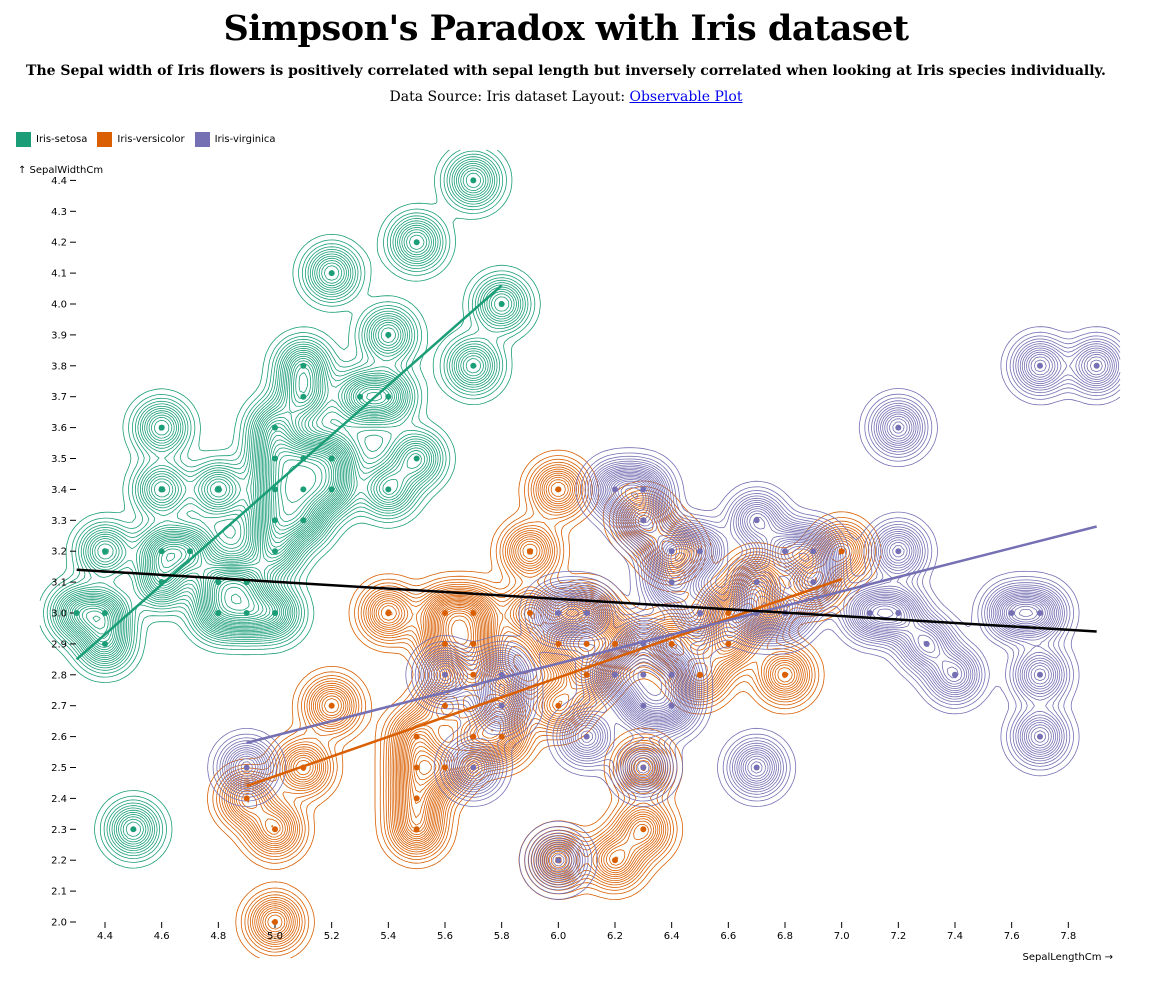  Describe the element at coordinates (59, 243) in the screenshot. I see `y-tick-label: 4.2` at that location.